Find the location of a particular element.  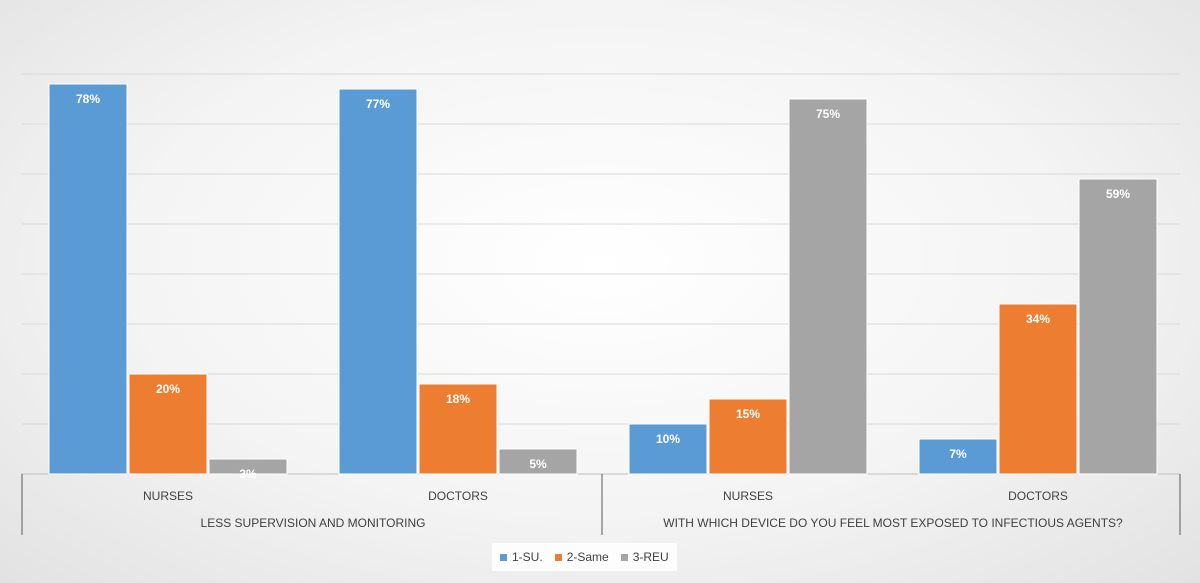

legend-item-1: 1-SU. is located at coordinates (521, 557).